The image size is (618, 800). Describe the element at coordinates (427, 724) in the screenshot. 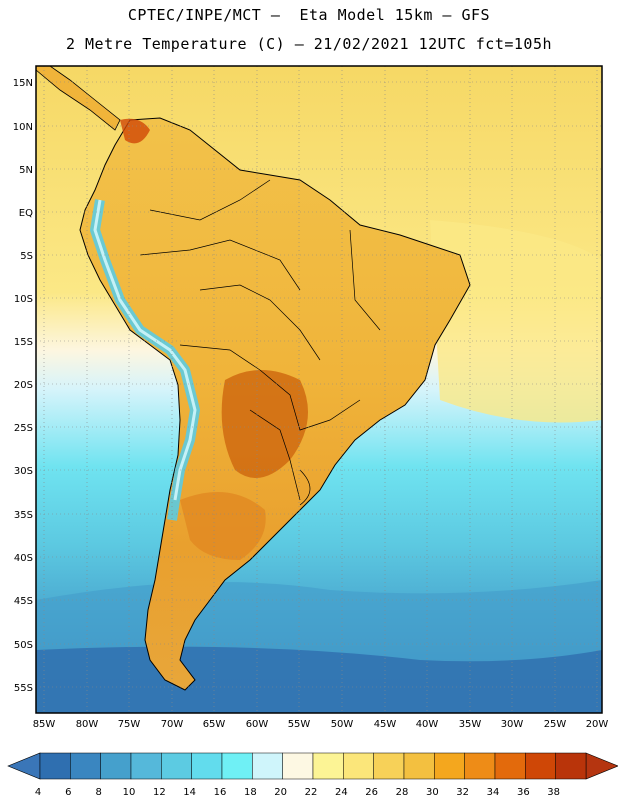

I see `lon-label: 40W` at that location.